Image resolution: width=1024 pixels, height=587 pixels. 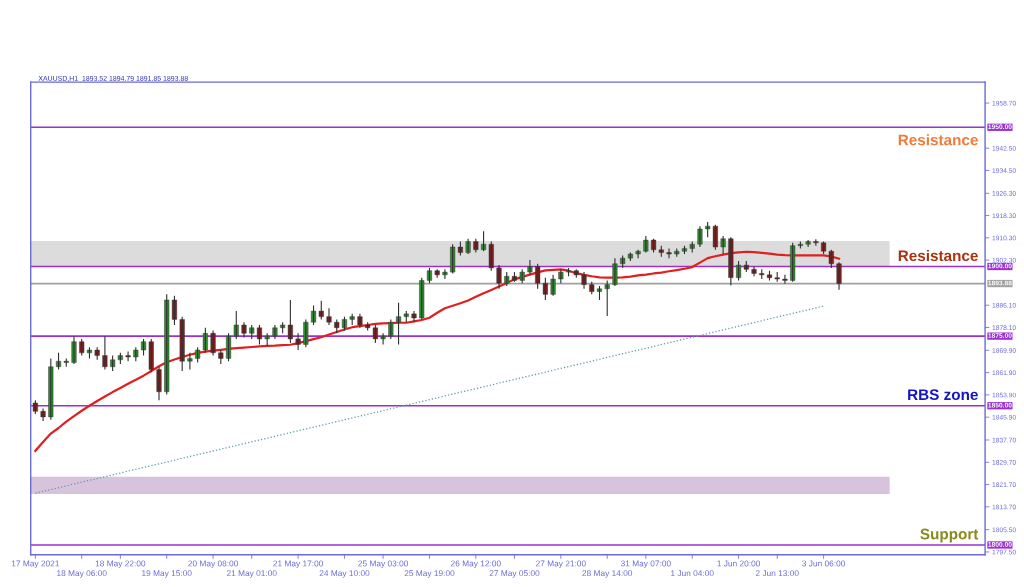 What do you see at coordinates (943, 395) in the screenshot?
I see `text: RBS zone` at bounding box center [943, 395].